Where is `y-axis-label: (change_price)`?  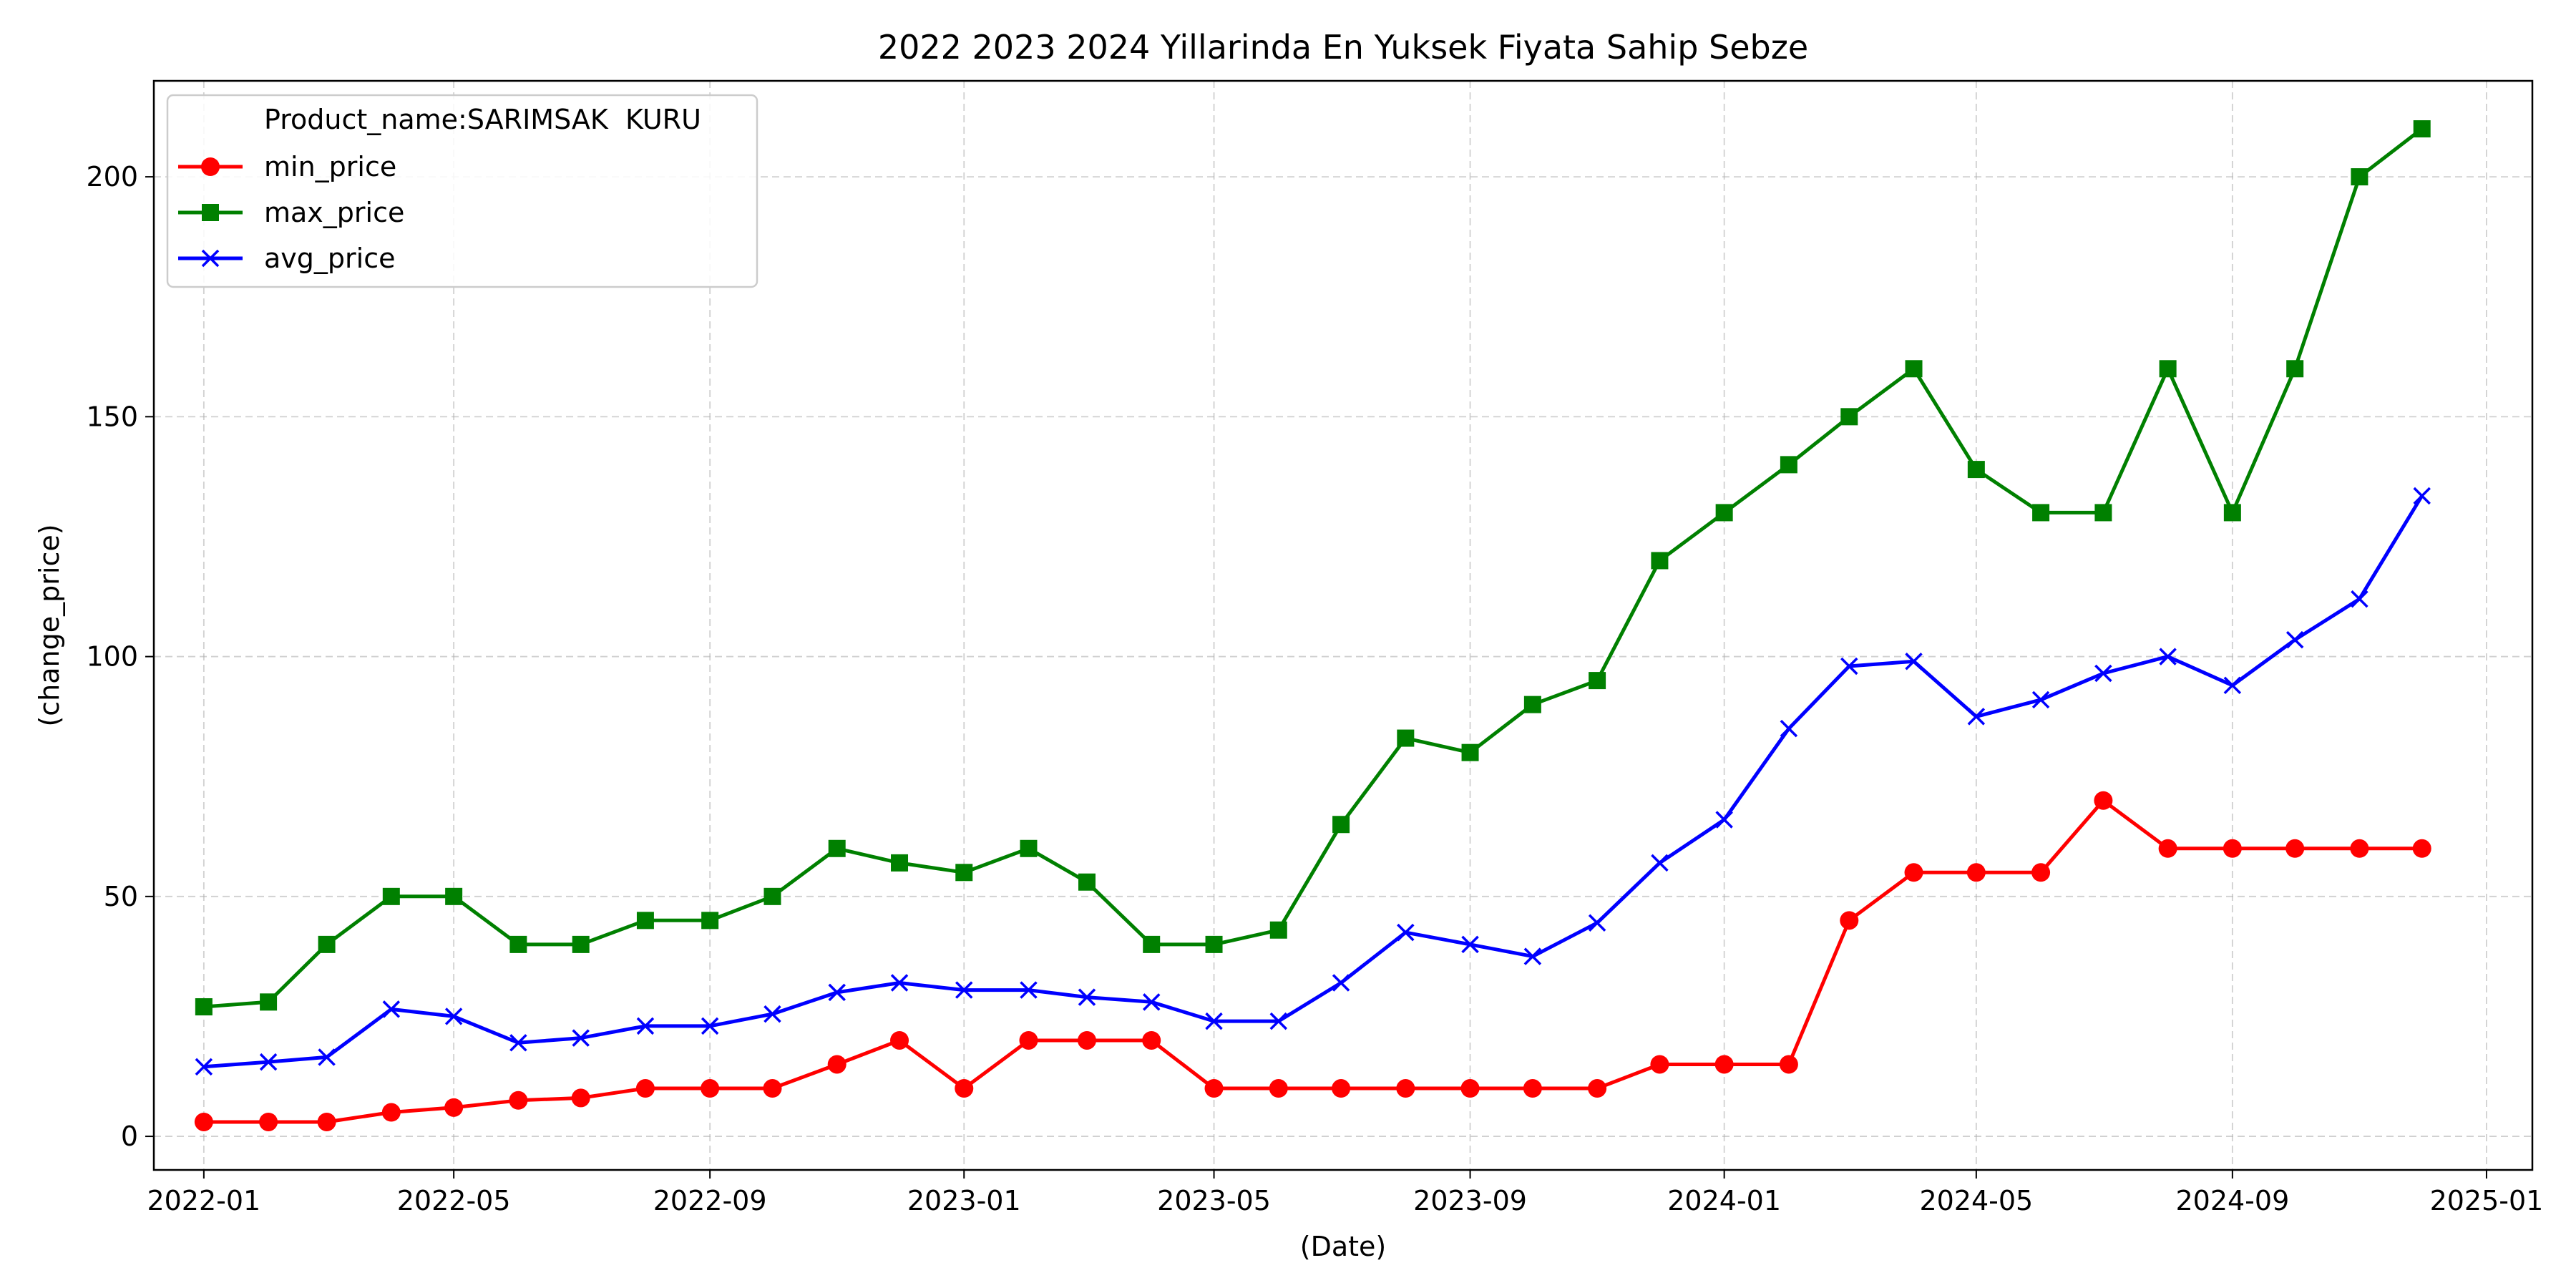
y-axis-label: (change_price) is located at coordinates (49, 625).